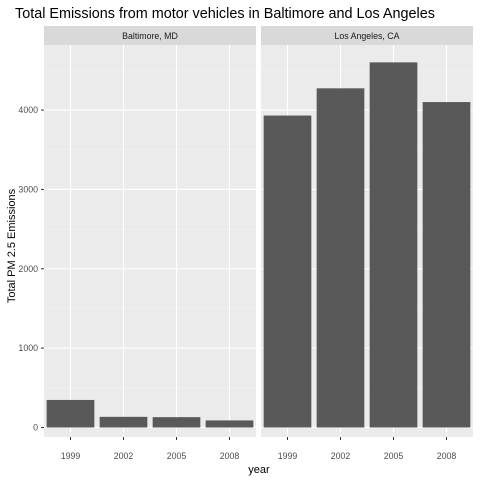  What do you see at coordinates (28, 189) in the screenshot?
I see `y-tick-label: 3000` at bounding box center [28, 189].